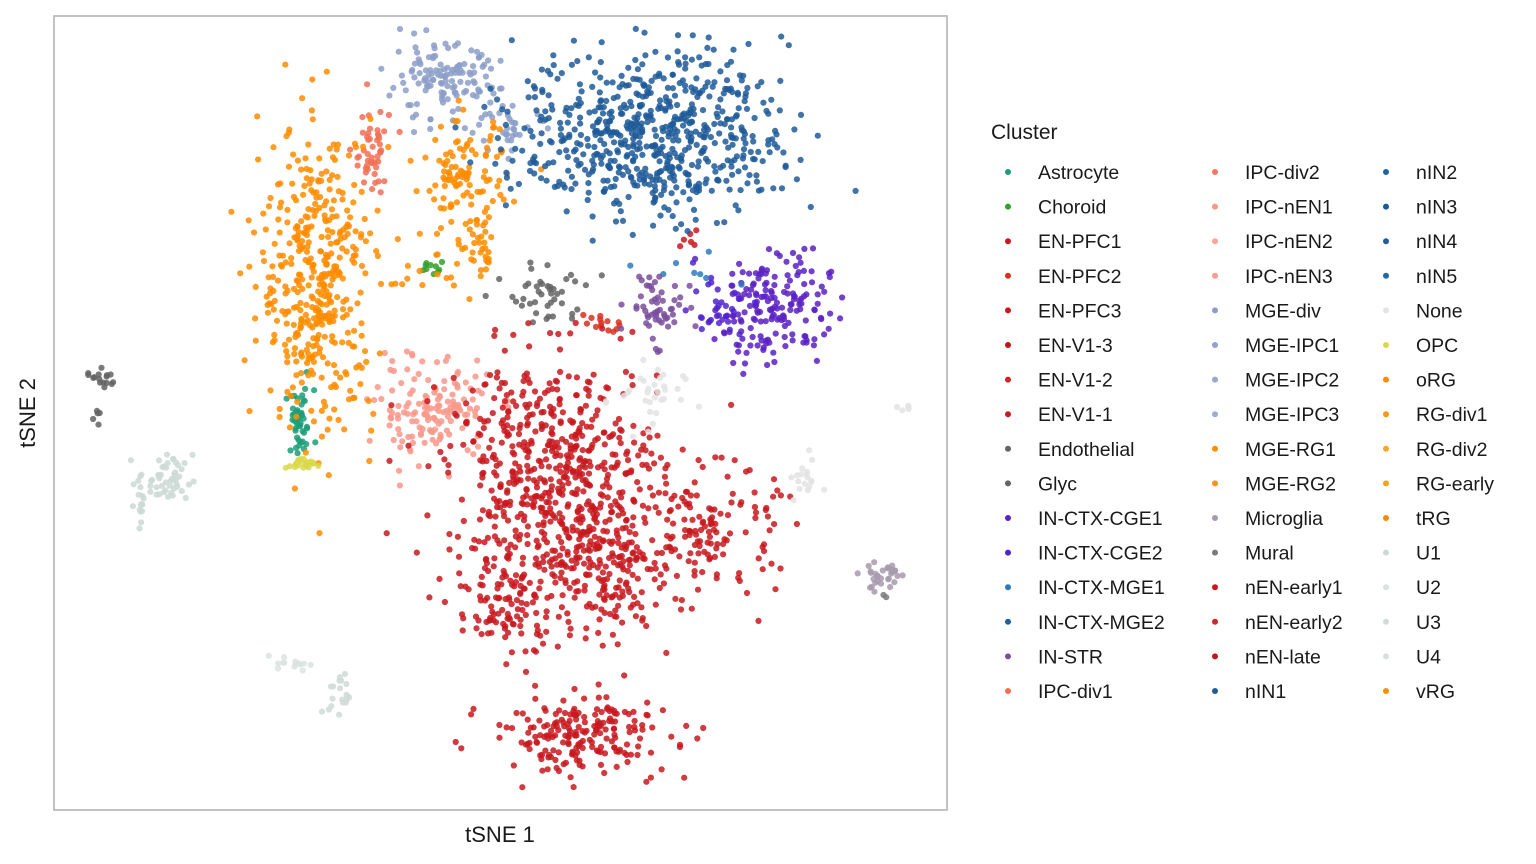 The height and width of the screenshot is (864, 1536). I want to click on legend-key-u4, so click(1386, 656).